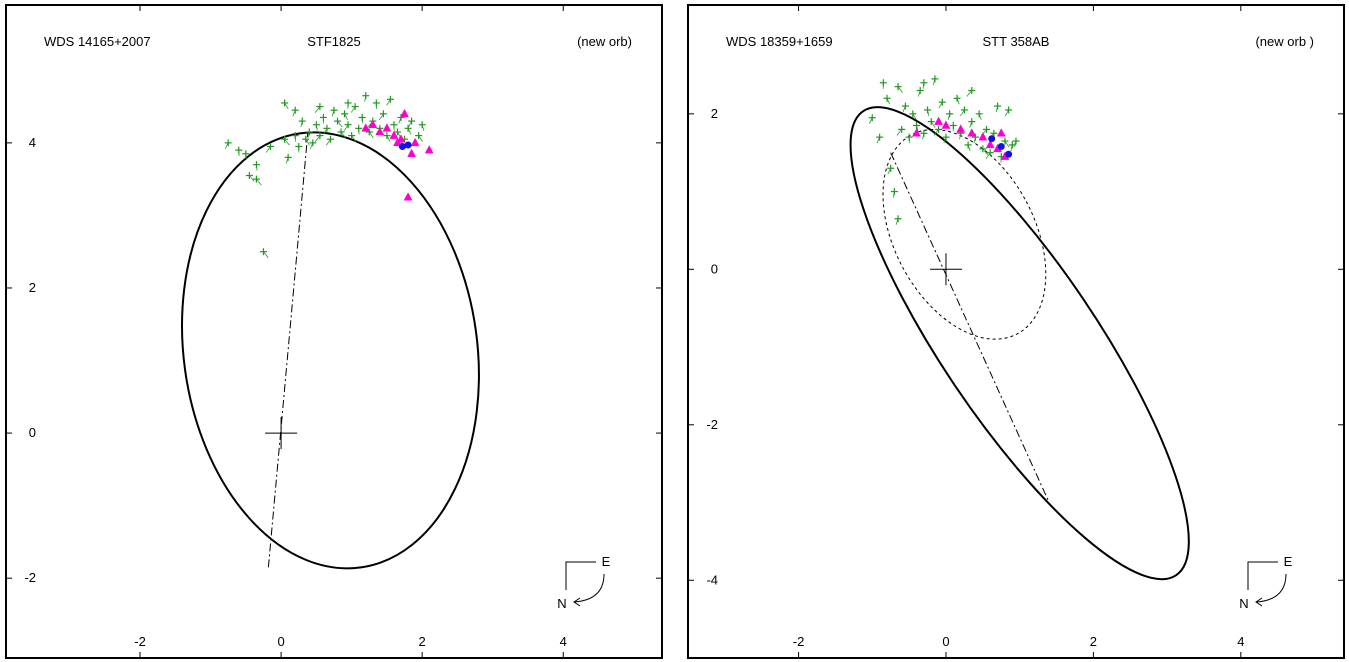  Describe the element at coordinates (779, 41) in the screenshot. I see `header-left-label: WDS 18359+1659` at that location.